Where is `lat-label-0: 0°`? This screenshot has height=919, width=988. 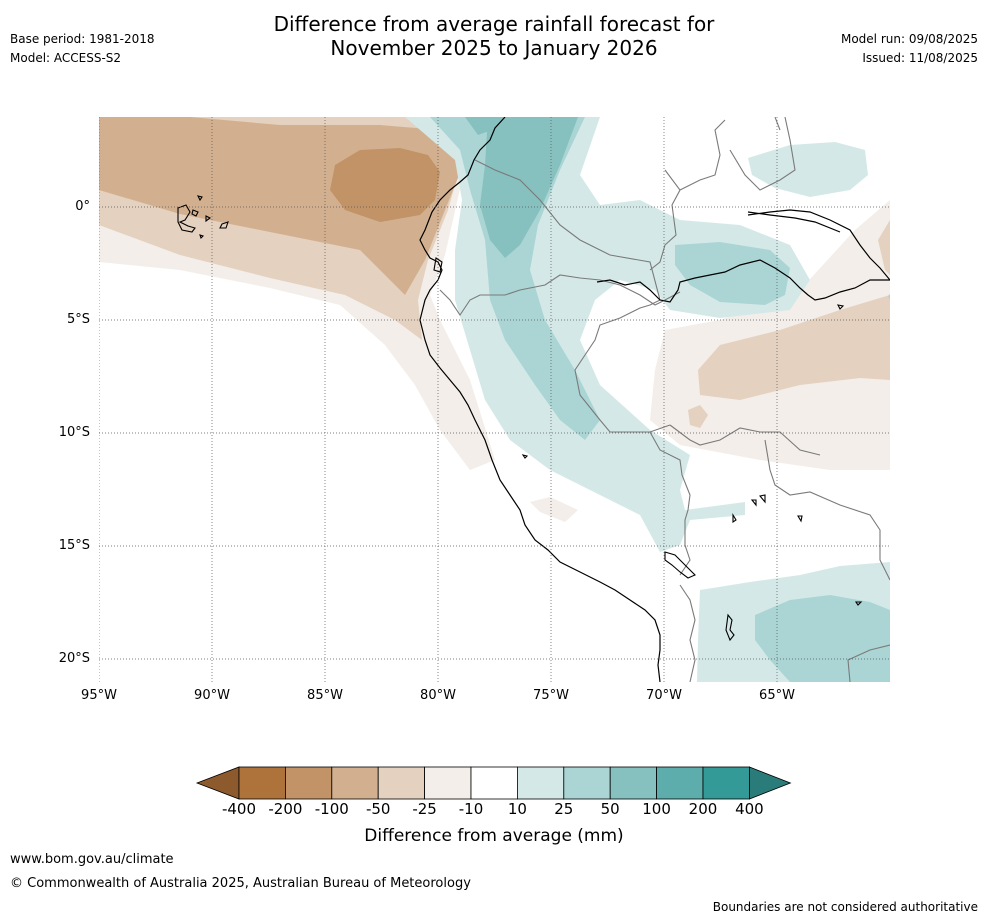 lat-label-0: 0° is located at coordinates (82, 206).